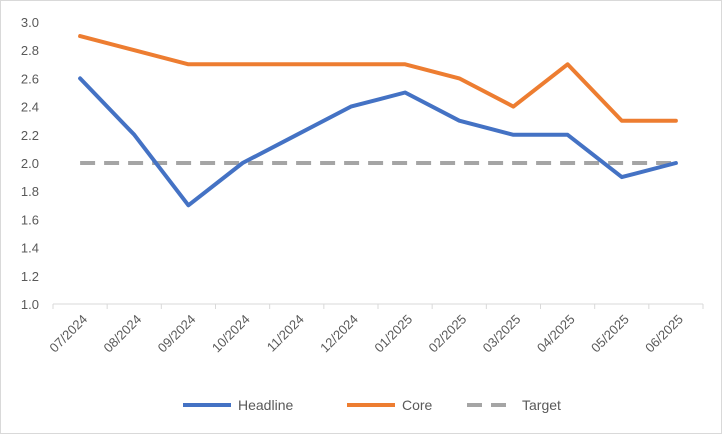  What do you see at coordinates (30, 135) in the screenshot?
I see `y-tick-label: 2.2` at bounding box center [30, 135].